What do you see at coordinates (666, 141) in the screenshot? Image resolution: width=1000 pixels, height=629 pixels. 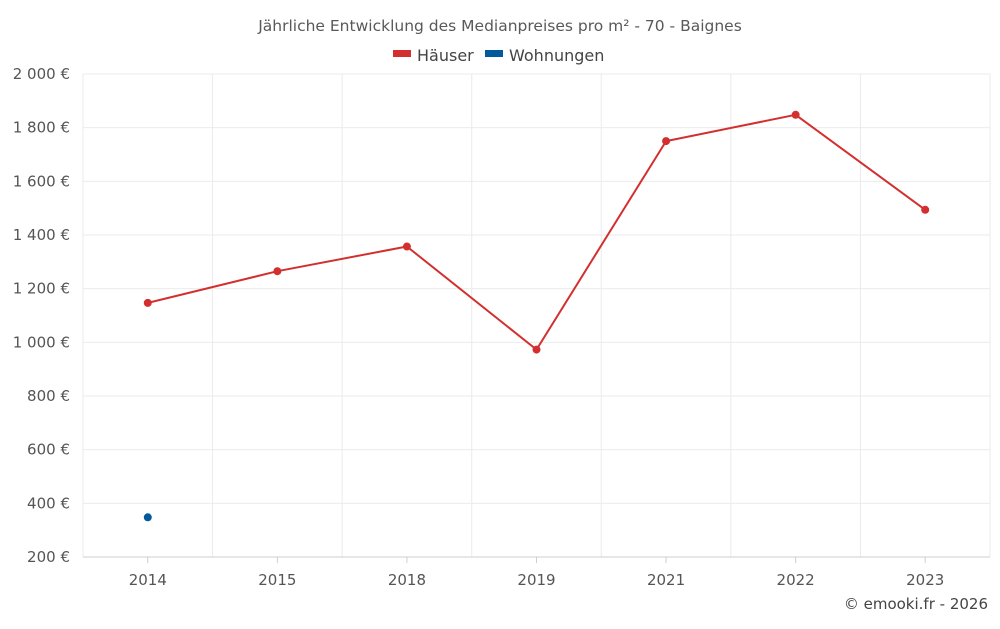 I see `data-point-Häuser-2021` at bounding box center [666, 141].